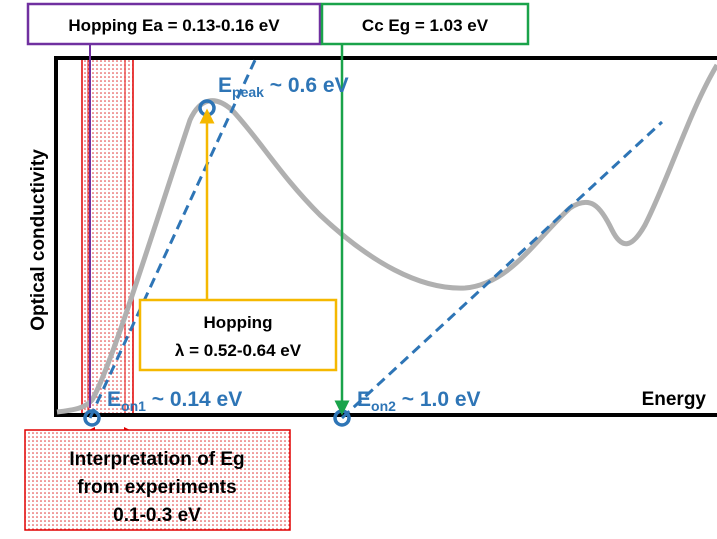 The width and height of the screenshot is (717, 539). I want to click on lambda-label: Hopping, so click(238, 322).